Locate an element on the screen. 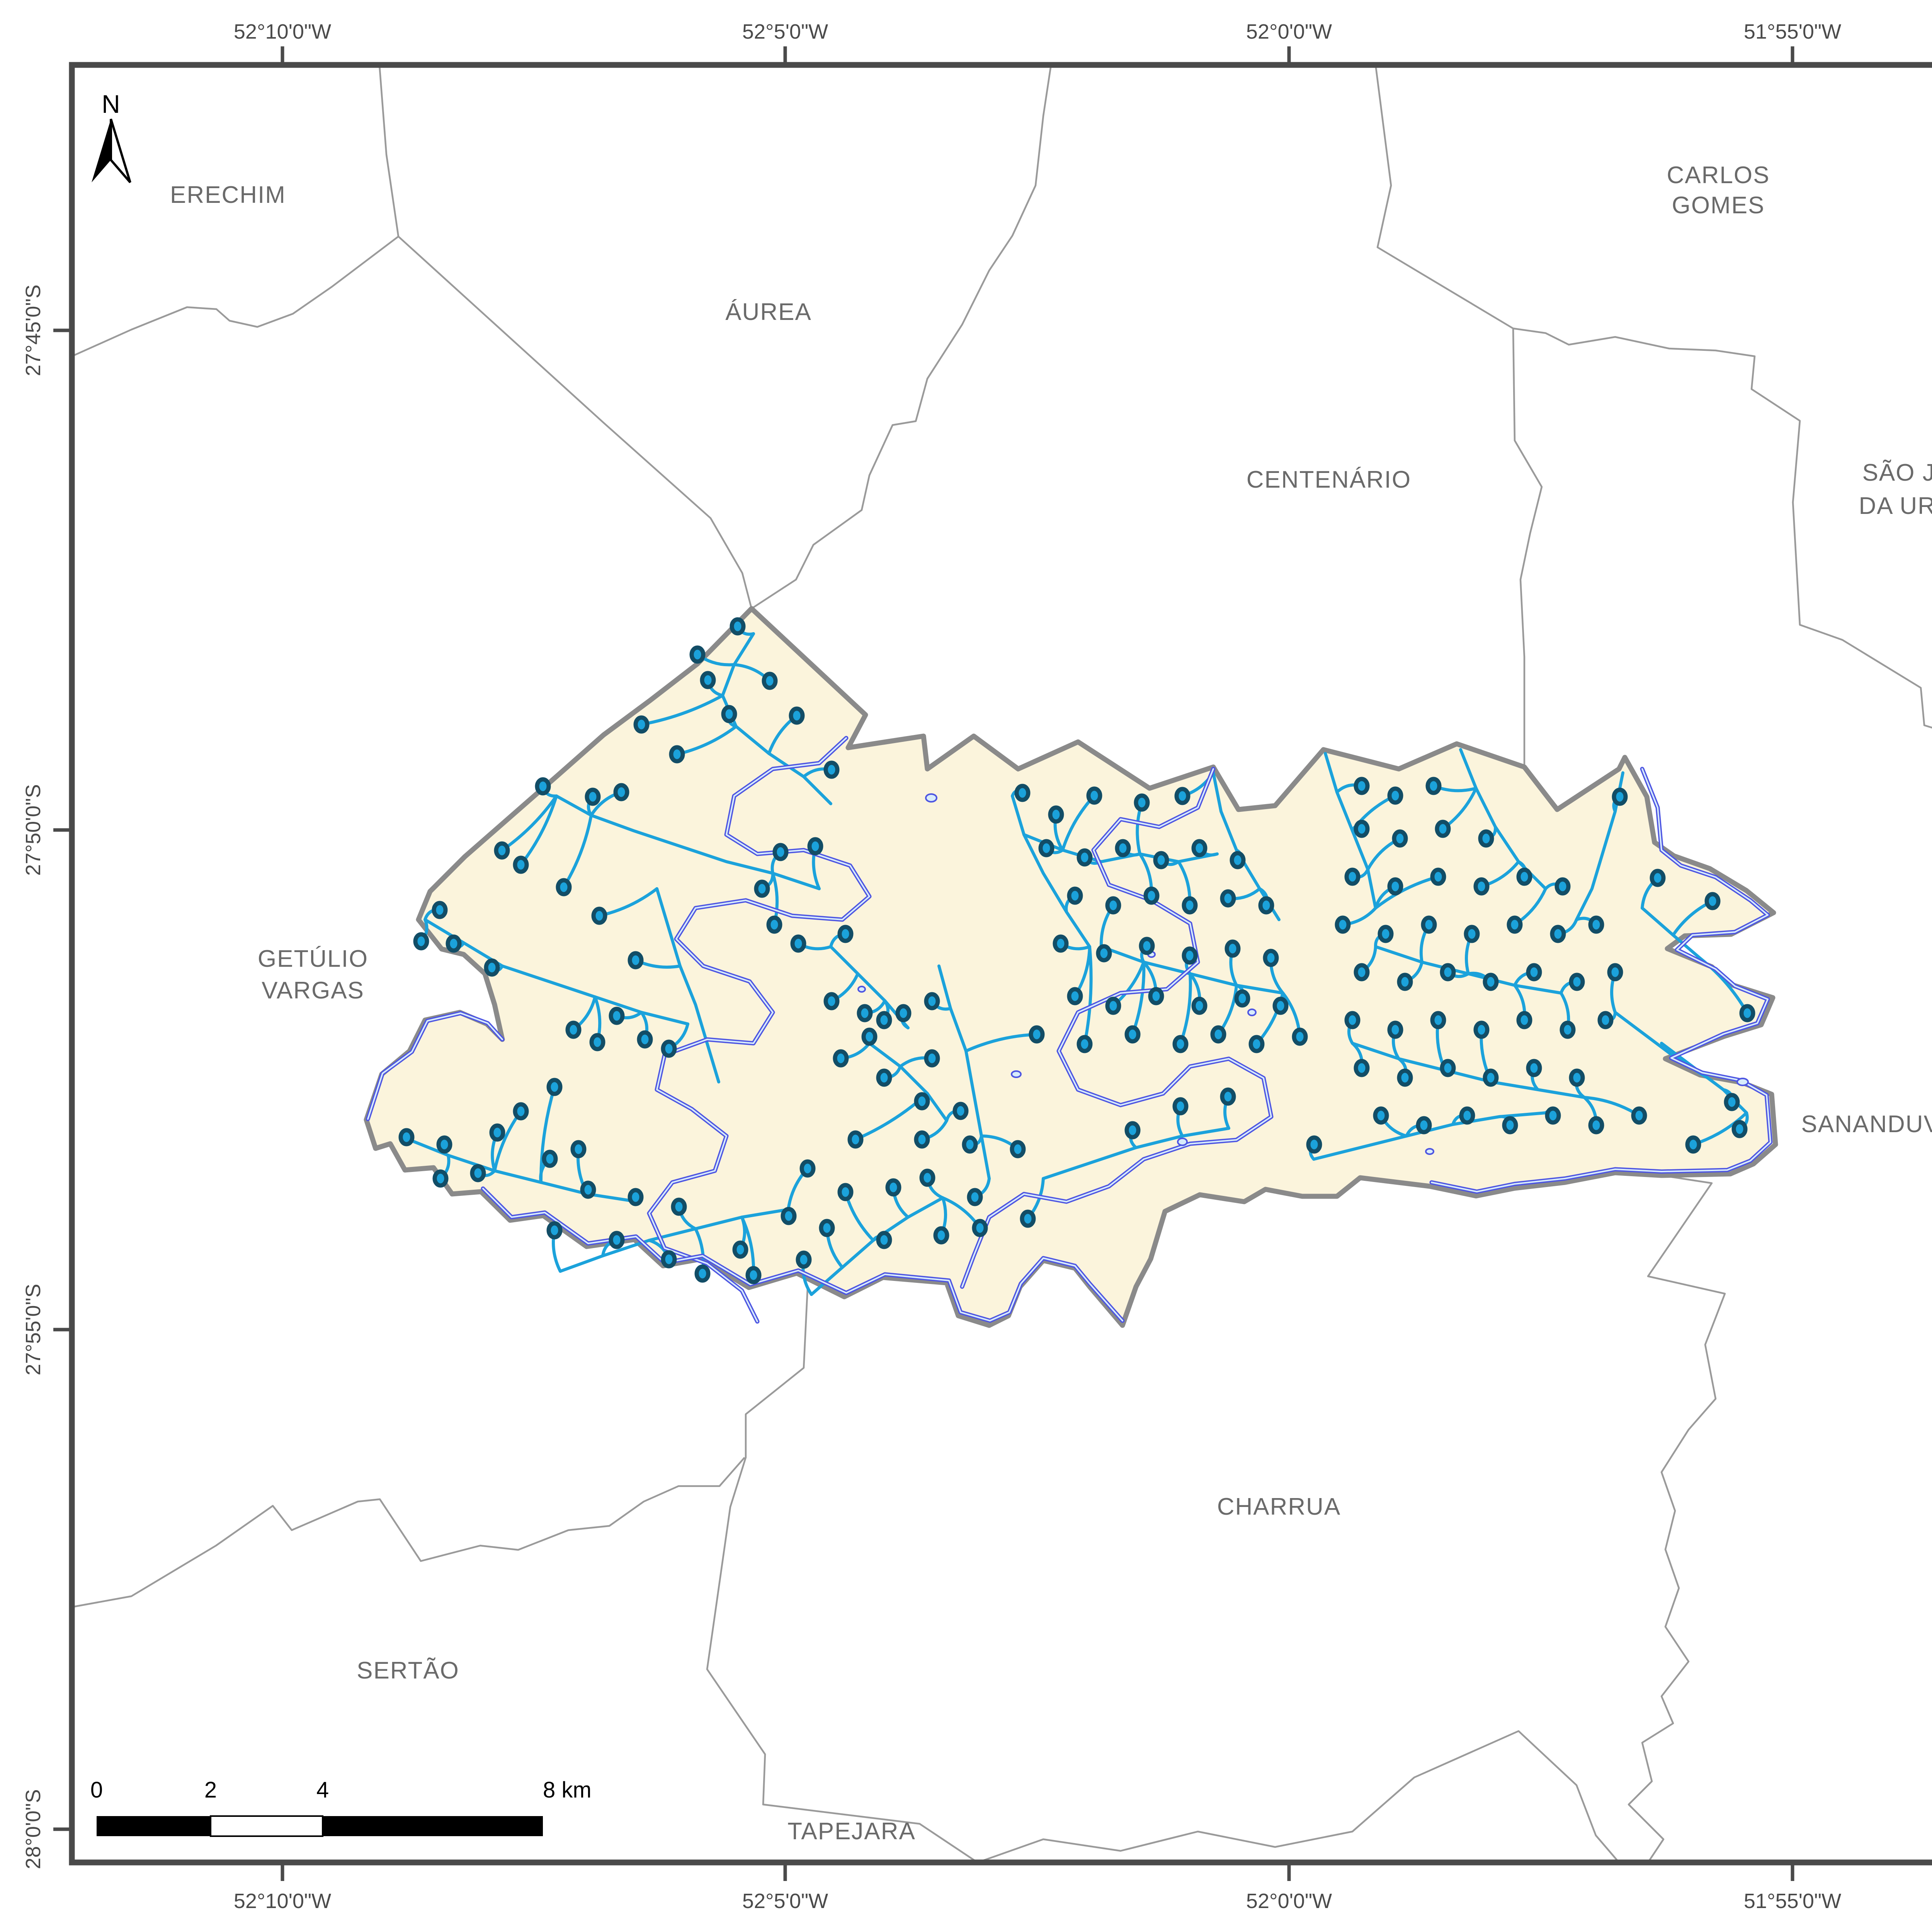 This screenshot has width=1932, height=1932. north-arrow-icon is located at coordinates (120, 151).